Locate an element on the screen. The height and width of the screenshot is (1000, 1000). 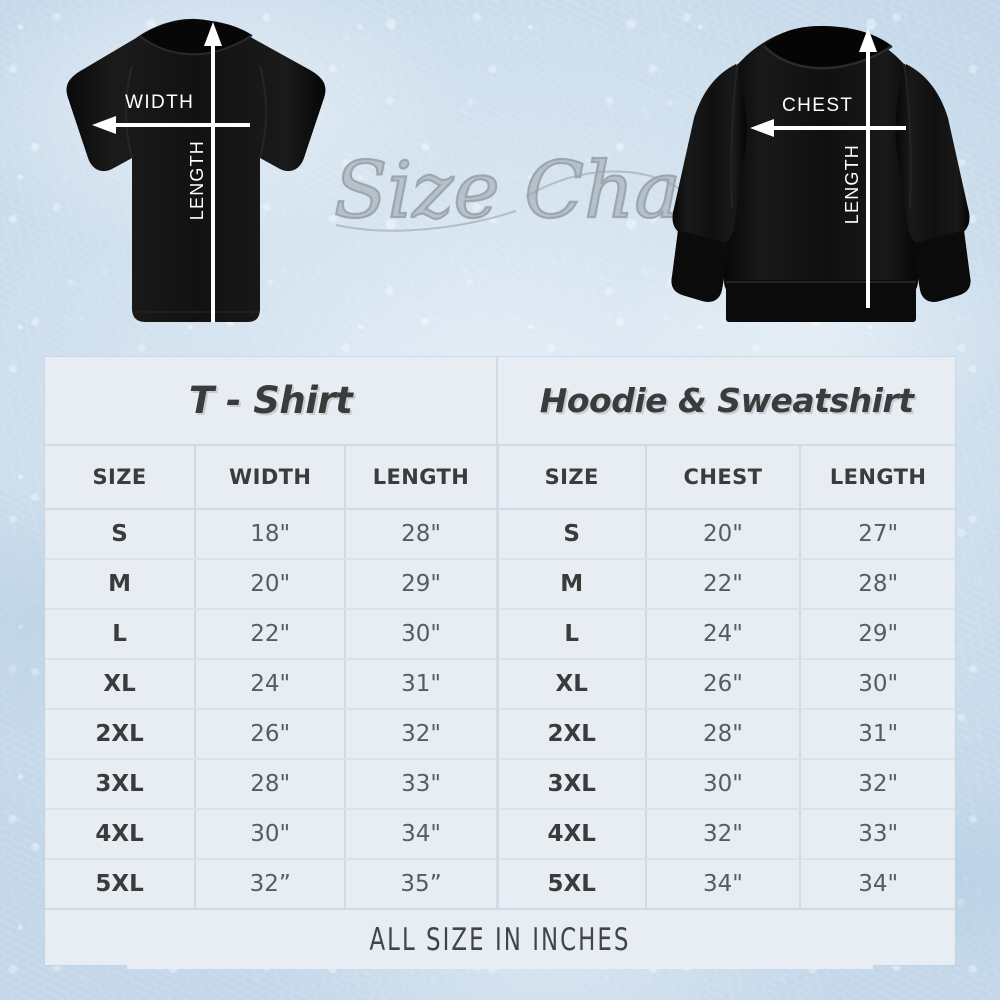
table-column-header-row: SIZE WIDTH LENGTH SIZE CHEST LENGTH is located at coordinates (500, 477).